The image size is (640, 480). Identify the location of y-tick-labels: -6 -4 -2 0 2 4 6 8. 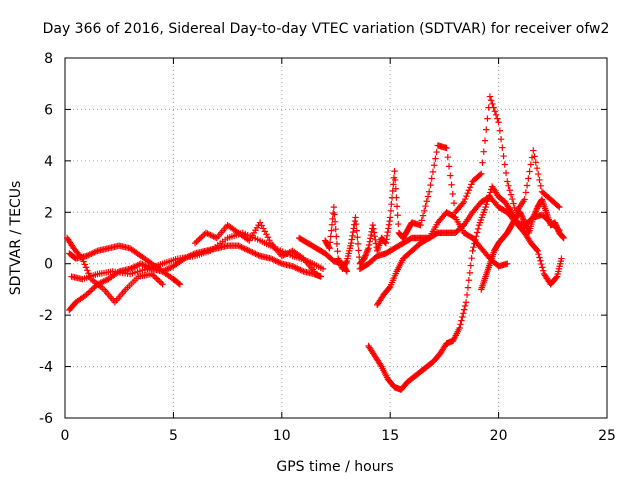
(46, 239).